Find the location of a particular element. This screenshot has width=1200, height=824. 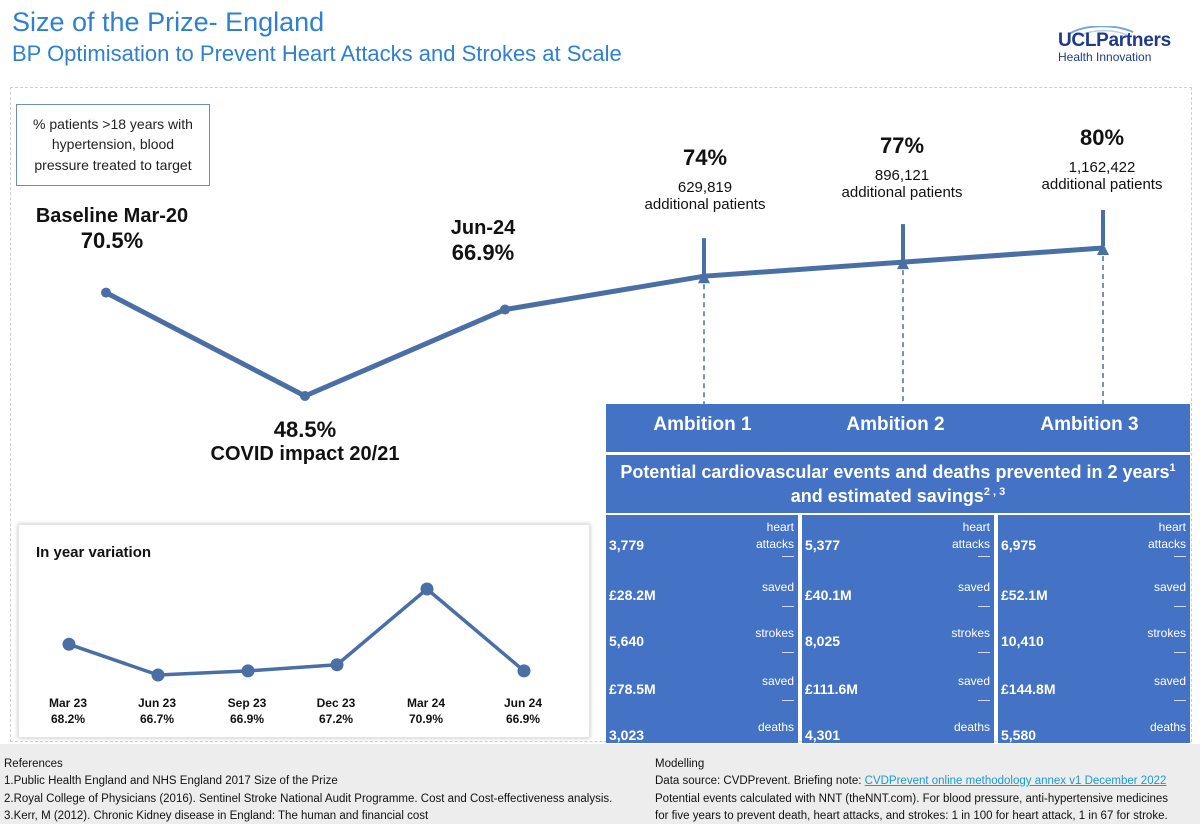

cell-value: £144.8M is located at coordinates (1028, 689).